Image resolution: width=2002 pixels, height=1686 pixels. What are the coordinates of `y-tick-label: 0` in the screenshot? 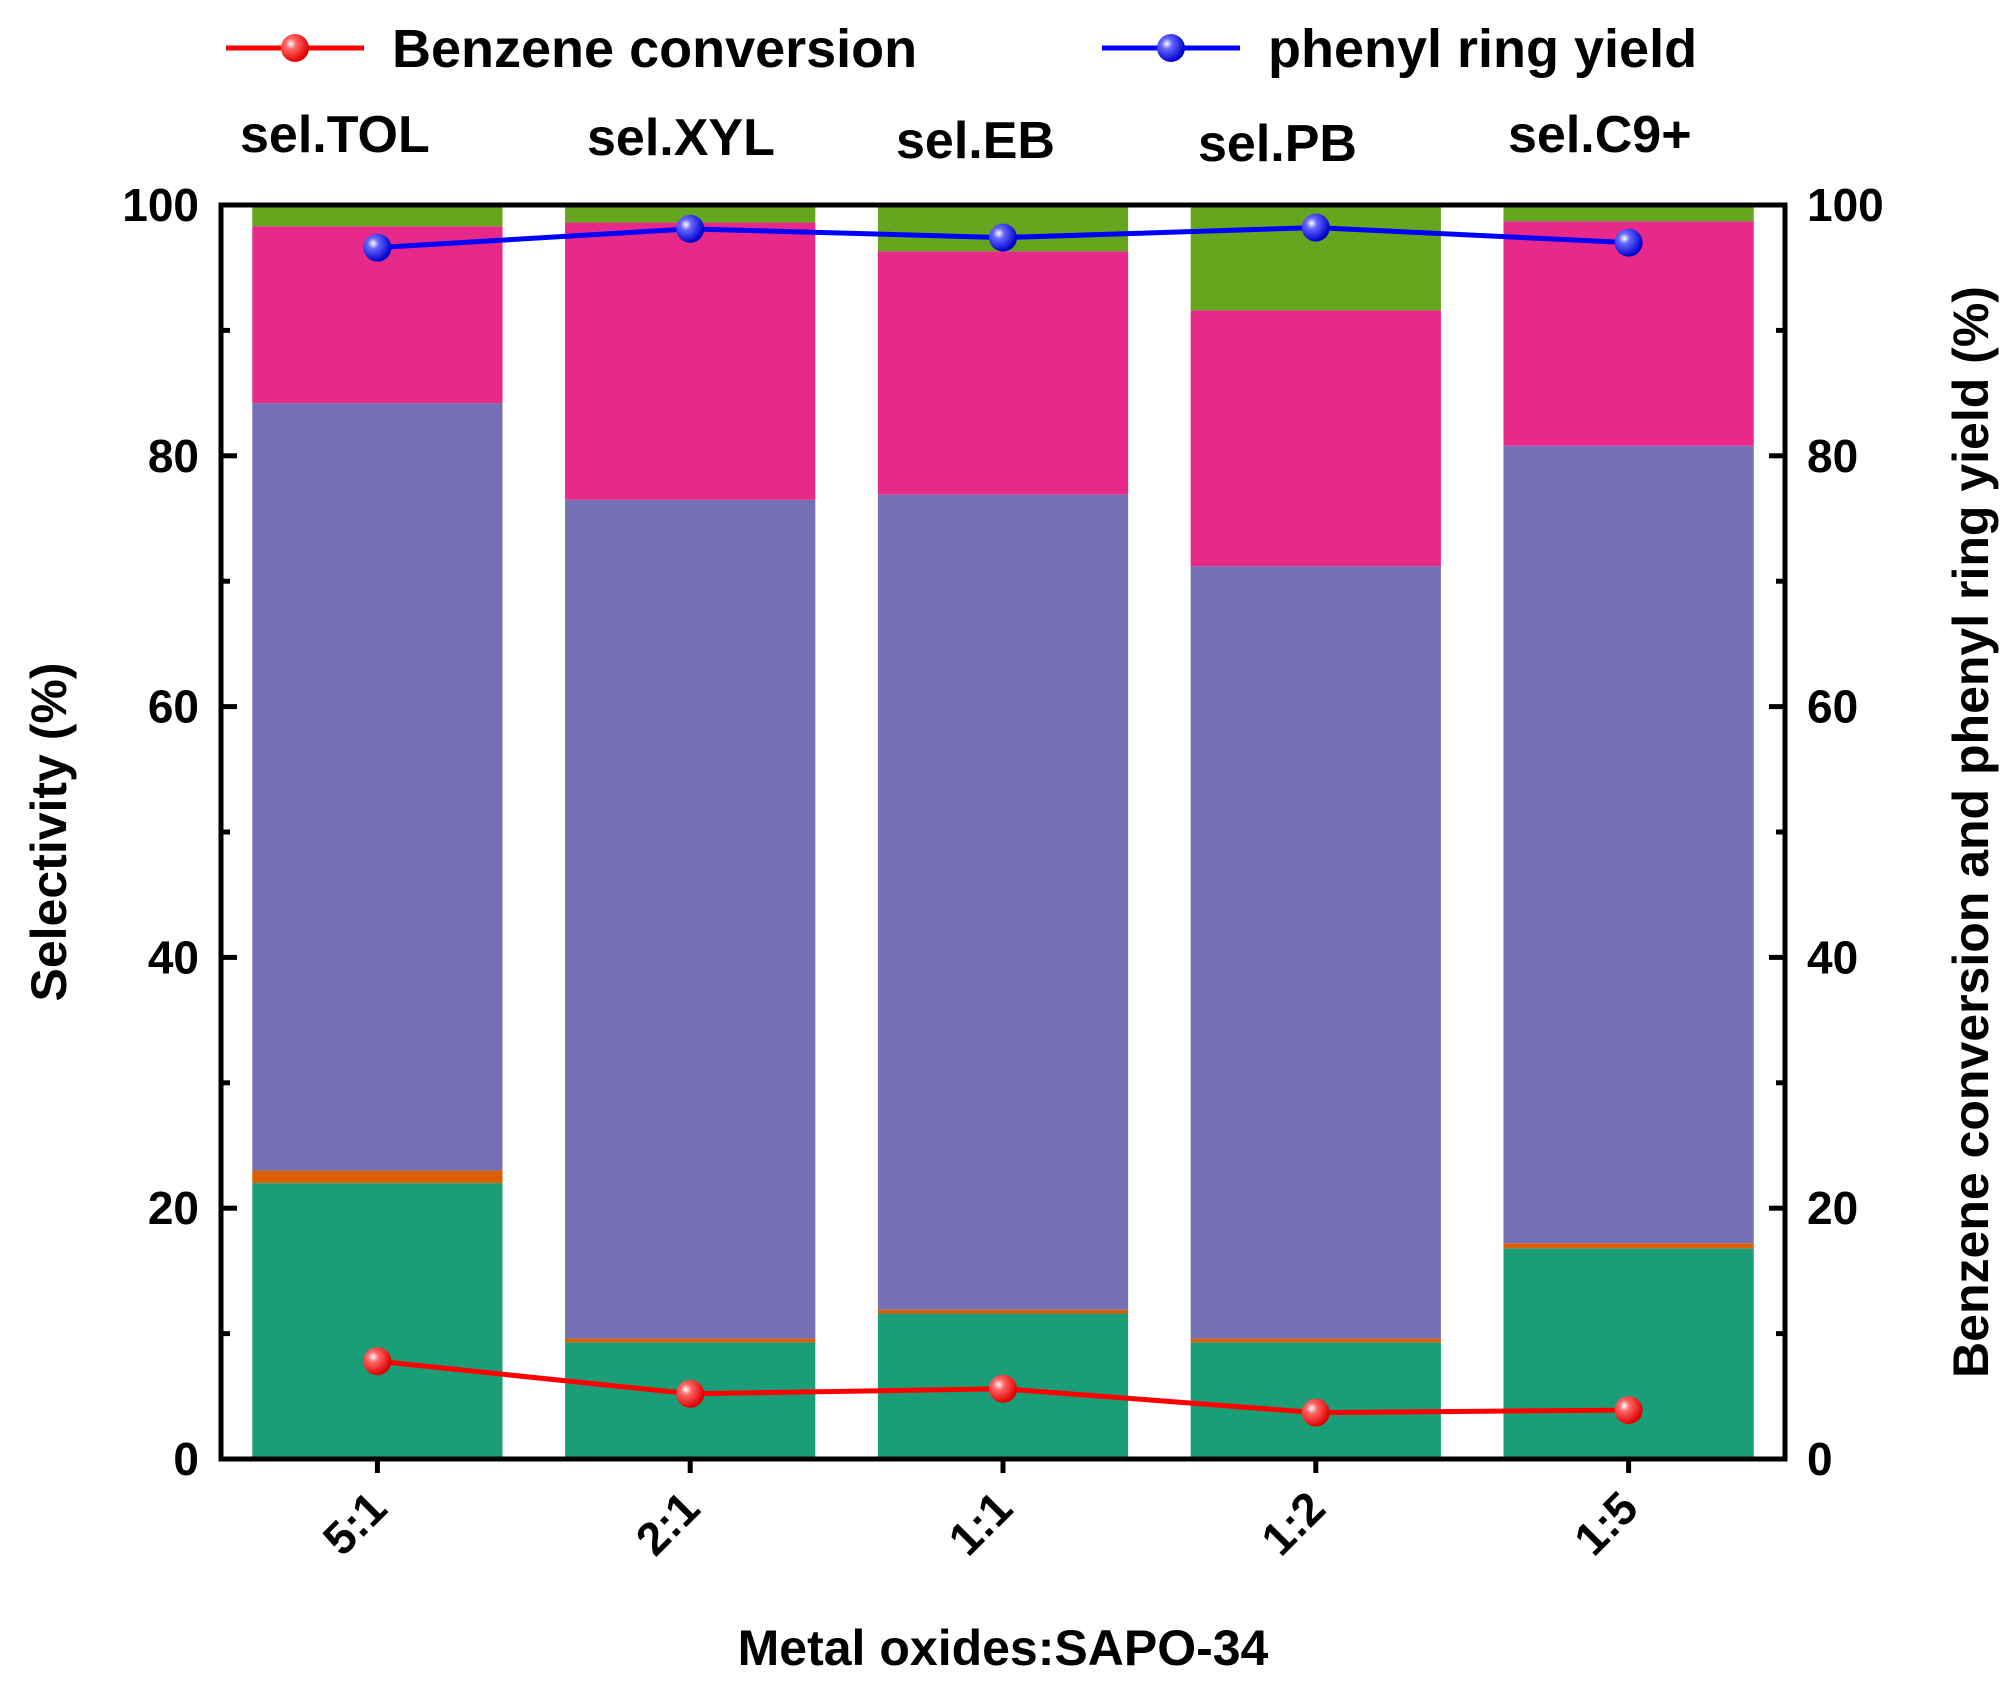 It's located at (186, 1459).